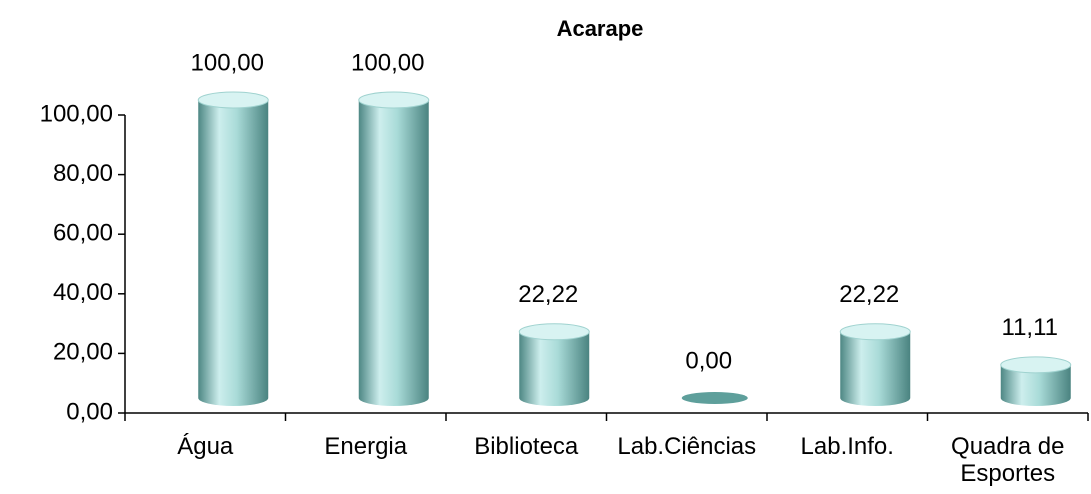  What do you see at coordinates (687, 446) in the screenshot?
I see `x-tick-label: Lab.Ciências` at bounding box center [687, 446].